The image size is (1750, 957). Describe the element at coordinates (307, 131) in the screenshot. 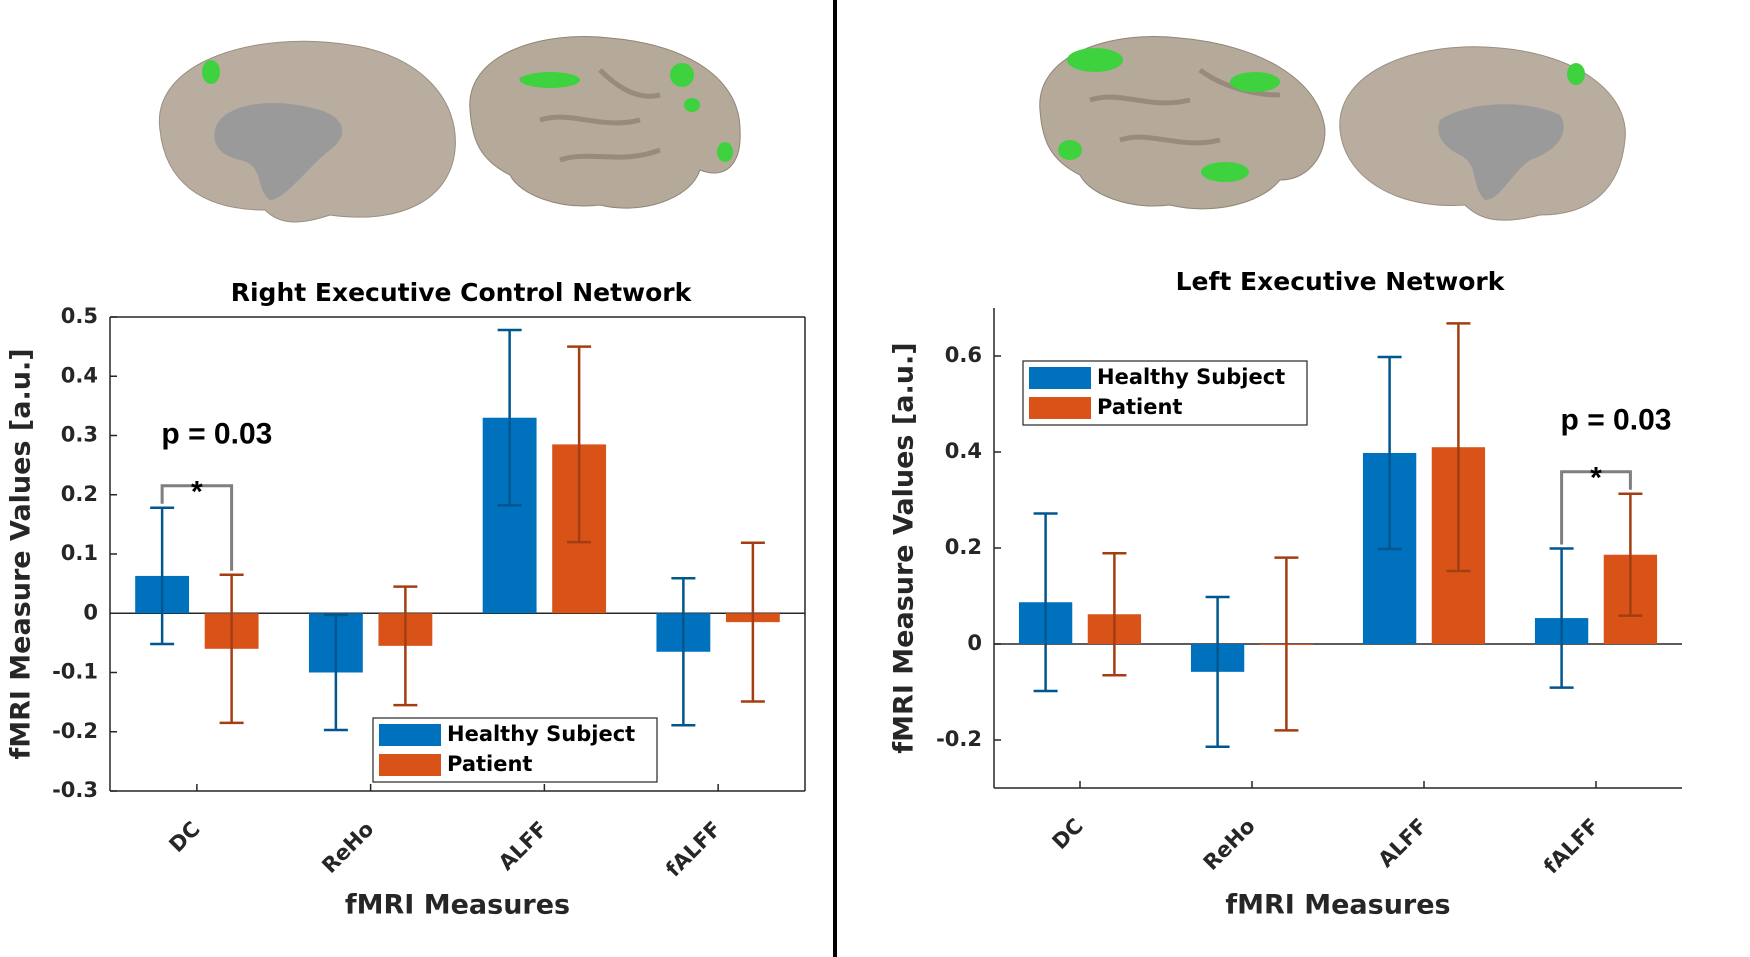

I see `brain-medial-right` at that location.